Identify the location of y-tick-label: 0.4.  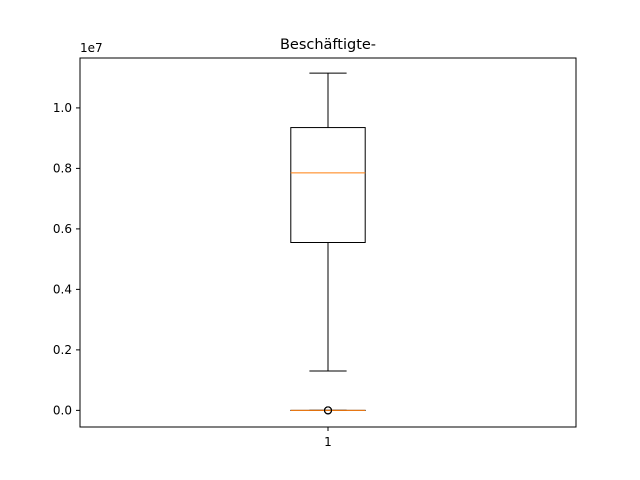
(62, 289).